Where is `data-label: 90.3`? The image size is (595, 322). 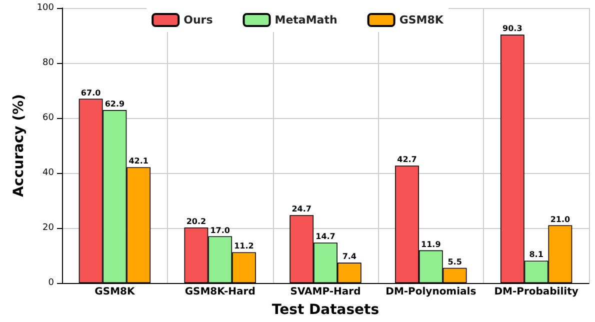
data-label: 90.3 is located at coordinates (512, 29).